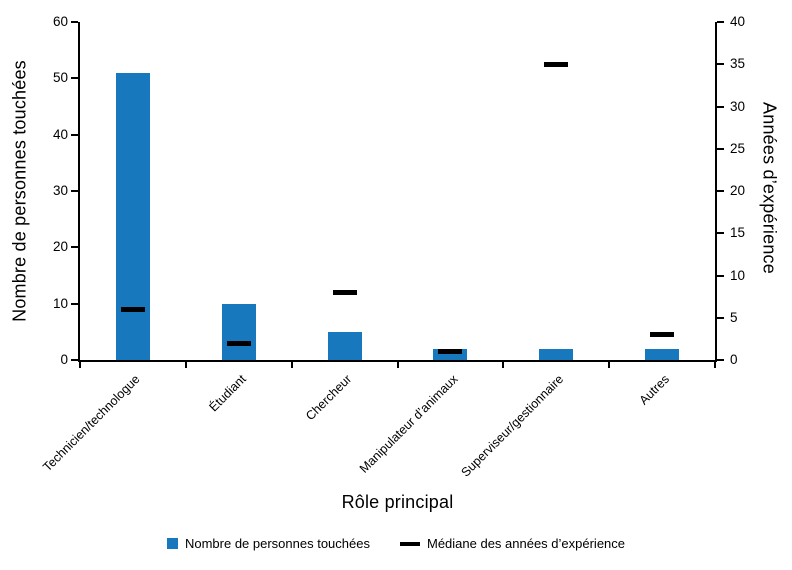 This screenshot has width=792, height=570. What do you see at coordinates (738, 106) in the screenshot?
I see `y-axis-right-tick-label: 30` at bounding box center [738, 106].